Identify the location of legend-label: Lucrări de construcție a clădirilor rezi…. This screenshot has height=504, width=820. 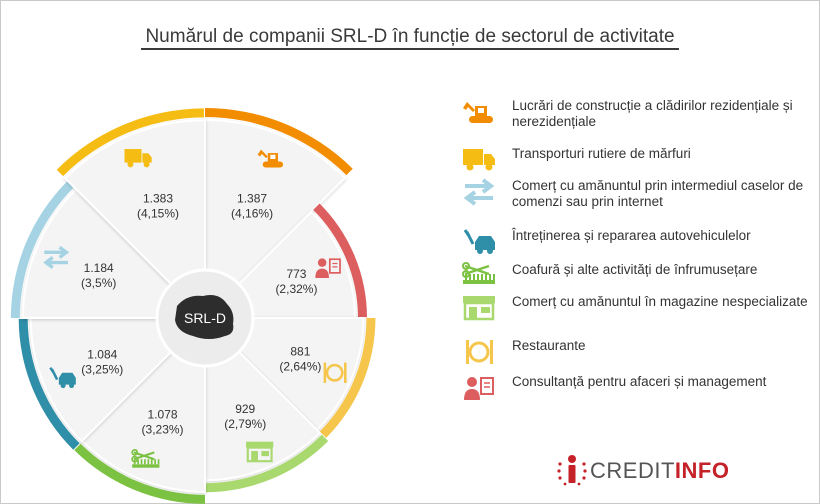
(652, 113).